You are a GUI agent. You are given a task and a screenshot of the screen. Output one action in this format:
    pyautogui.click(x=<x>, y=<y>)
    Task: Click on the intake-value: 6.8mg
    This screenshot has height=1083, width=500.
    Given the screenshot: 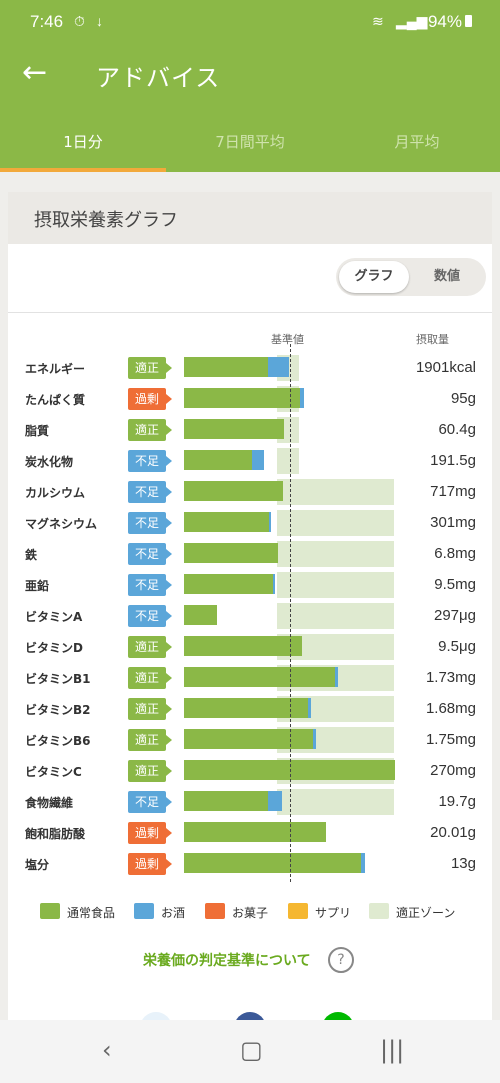 What is the action you would take?
    pyautogui.click(x=455, y=553)
    